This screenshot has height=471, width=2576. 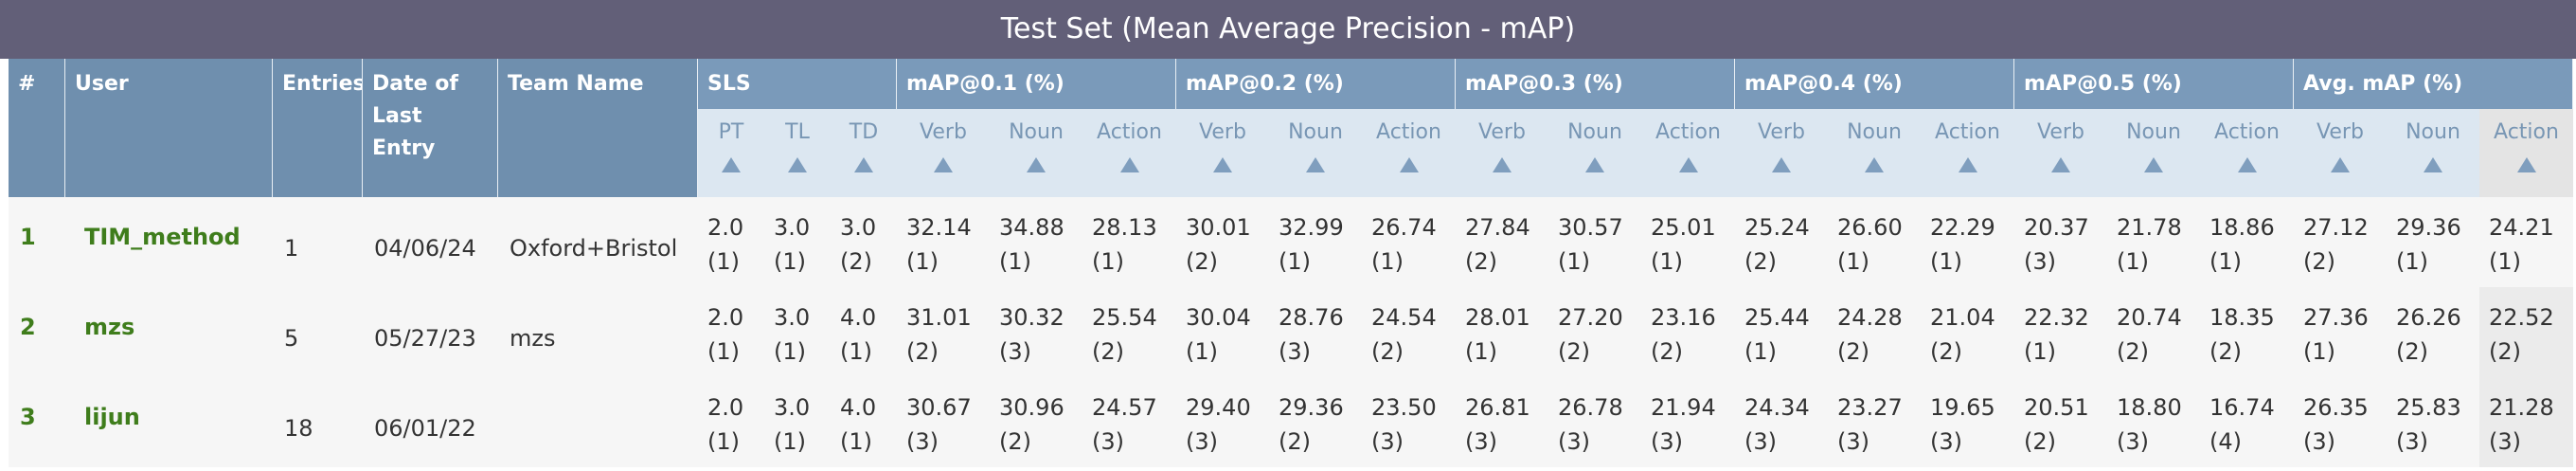 I want to click on score-value: 29.36, so click(x=1311, y=407).